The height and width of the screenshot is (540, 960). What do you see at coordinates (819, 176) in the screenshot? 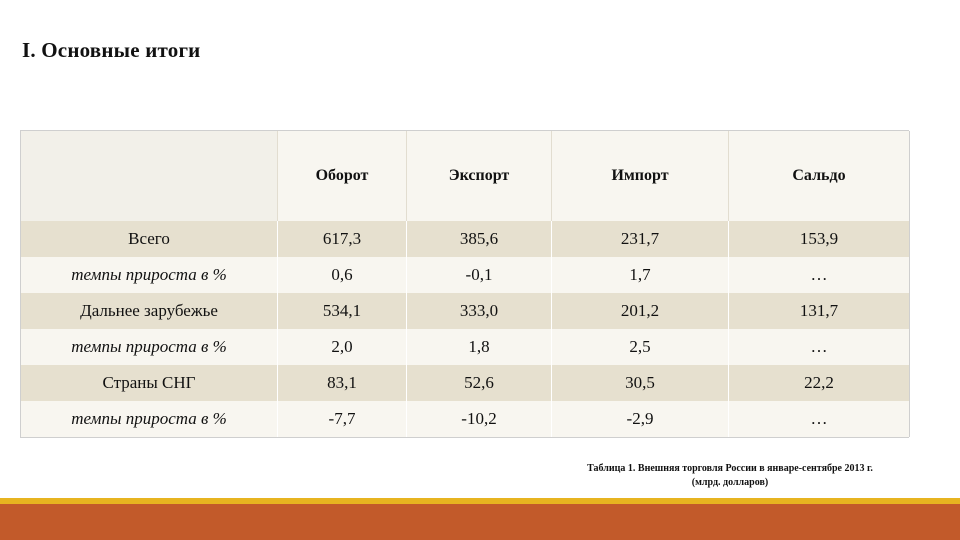
I see `header-balance: Сальдо` at bounding box center [819, 176].